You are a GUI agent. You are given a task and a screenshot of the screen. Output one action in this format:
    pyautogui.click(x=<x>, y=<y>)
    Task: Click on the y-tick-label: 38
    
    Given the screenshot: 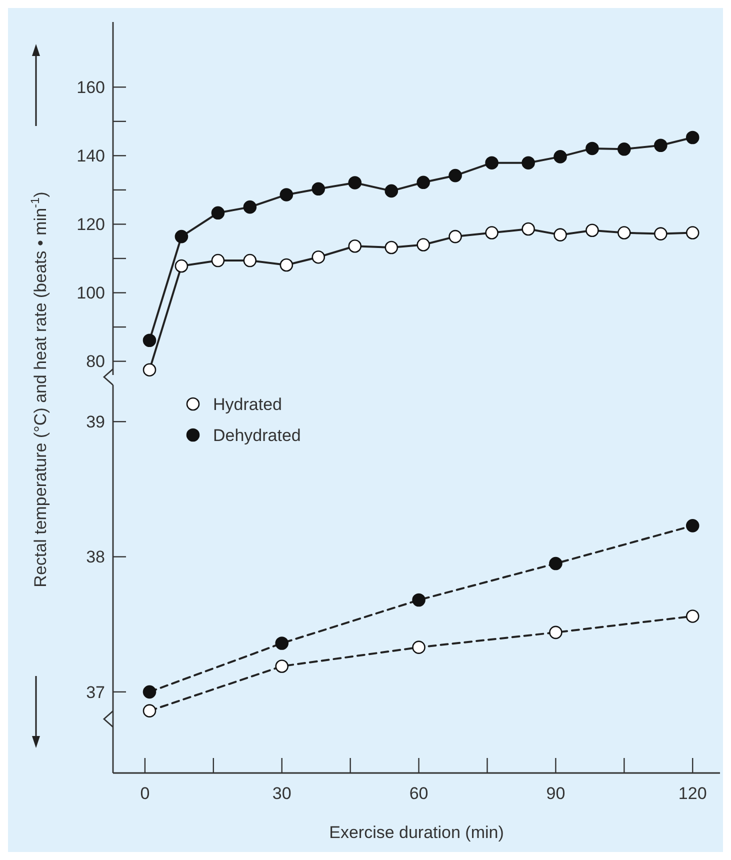 What is the action you would take?
    pyautogui.click(x=95, y=557)
    